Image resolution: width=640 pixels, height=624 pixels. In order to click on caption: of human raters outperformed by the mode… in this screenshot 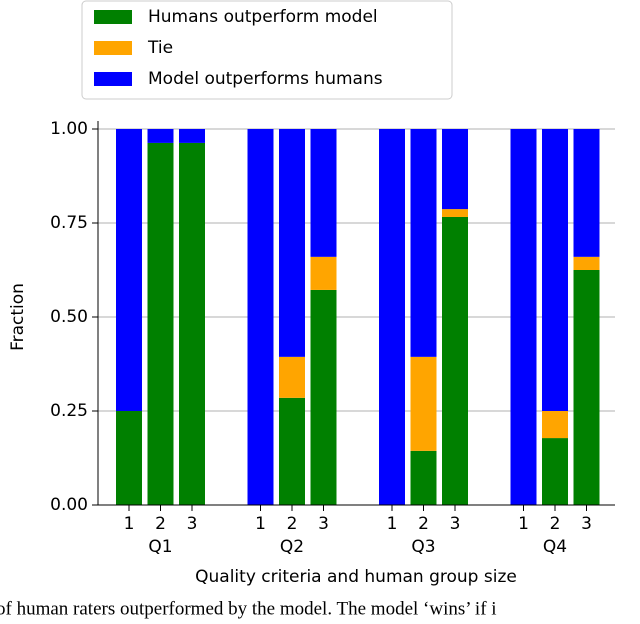, I will do `click(248, 608)`.